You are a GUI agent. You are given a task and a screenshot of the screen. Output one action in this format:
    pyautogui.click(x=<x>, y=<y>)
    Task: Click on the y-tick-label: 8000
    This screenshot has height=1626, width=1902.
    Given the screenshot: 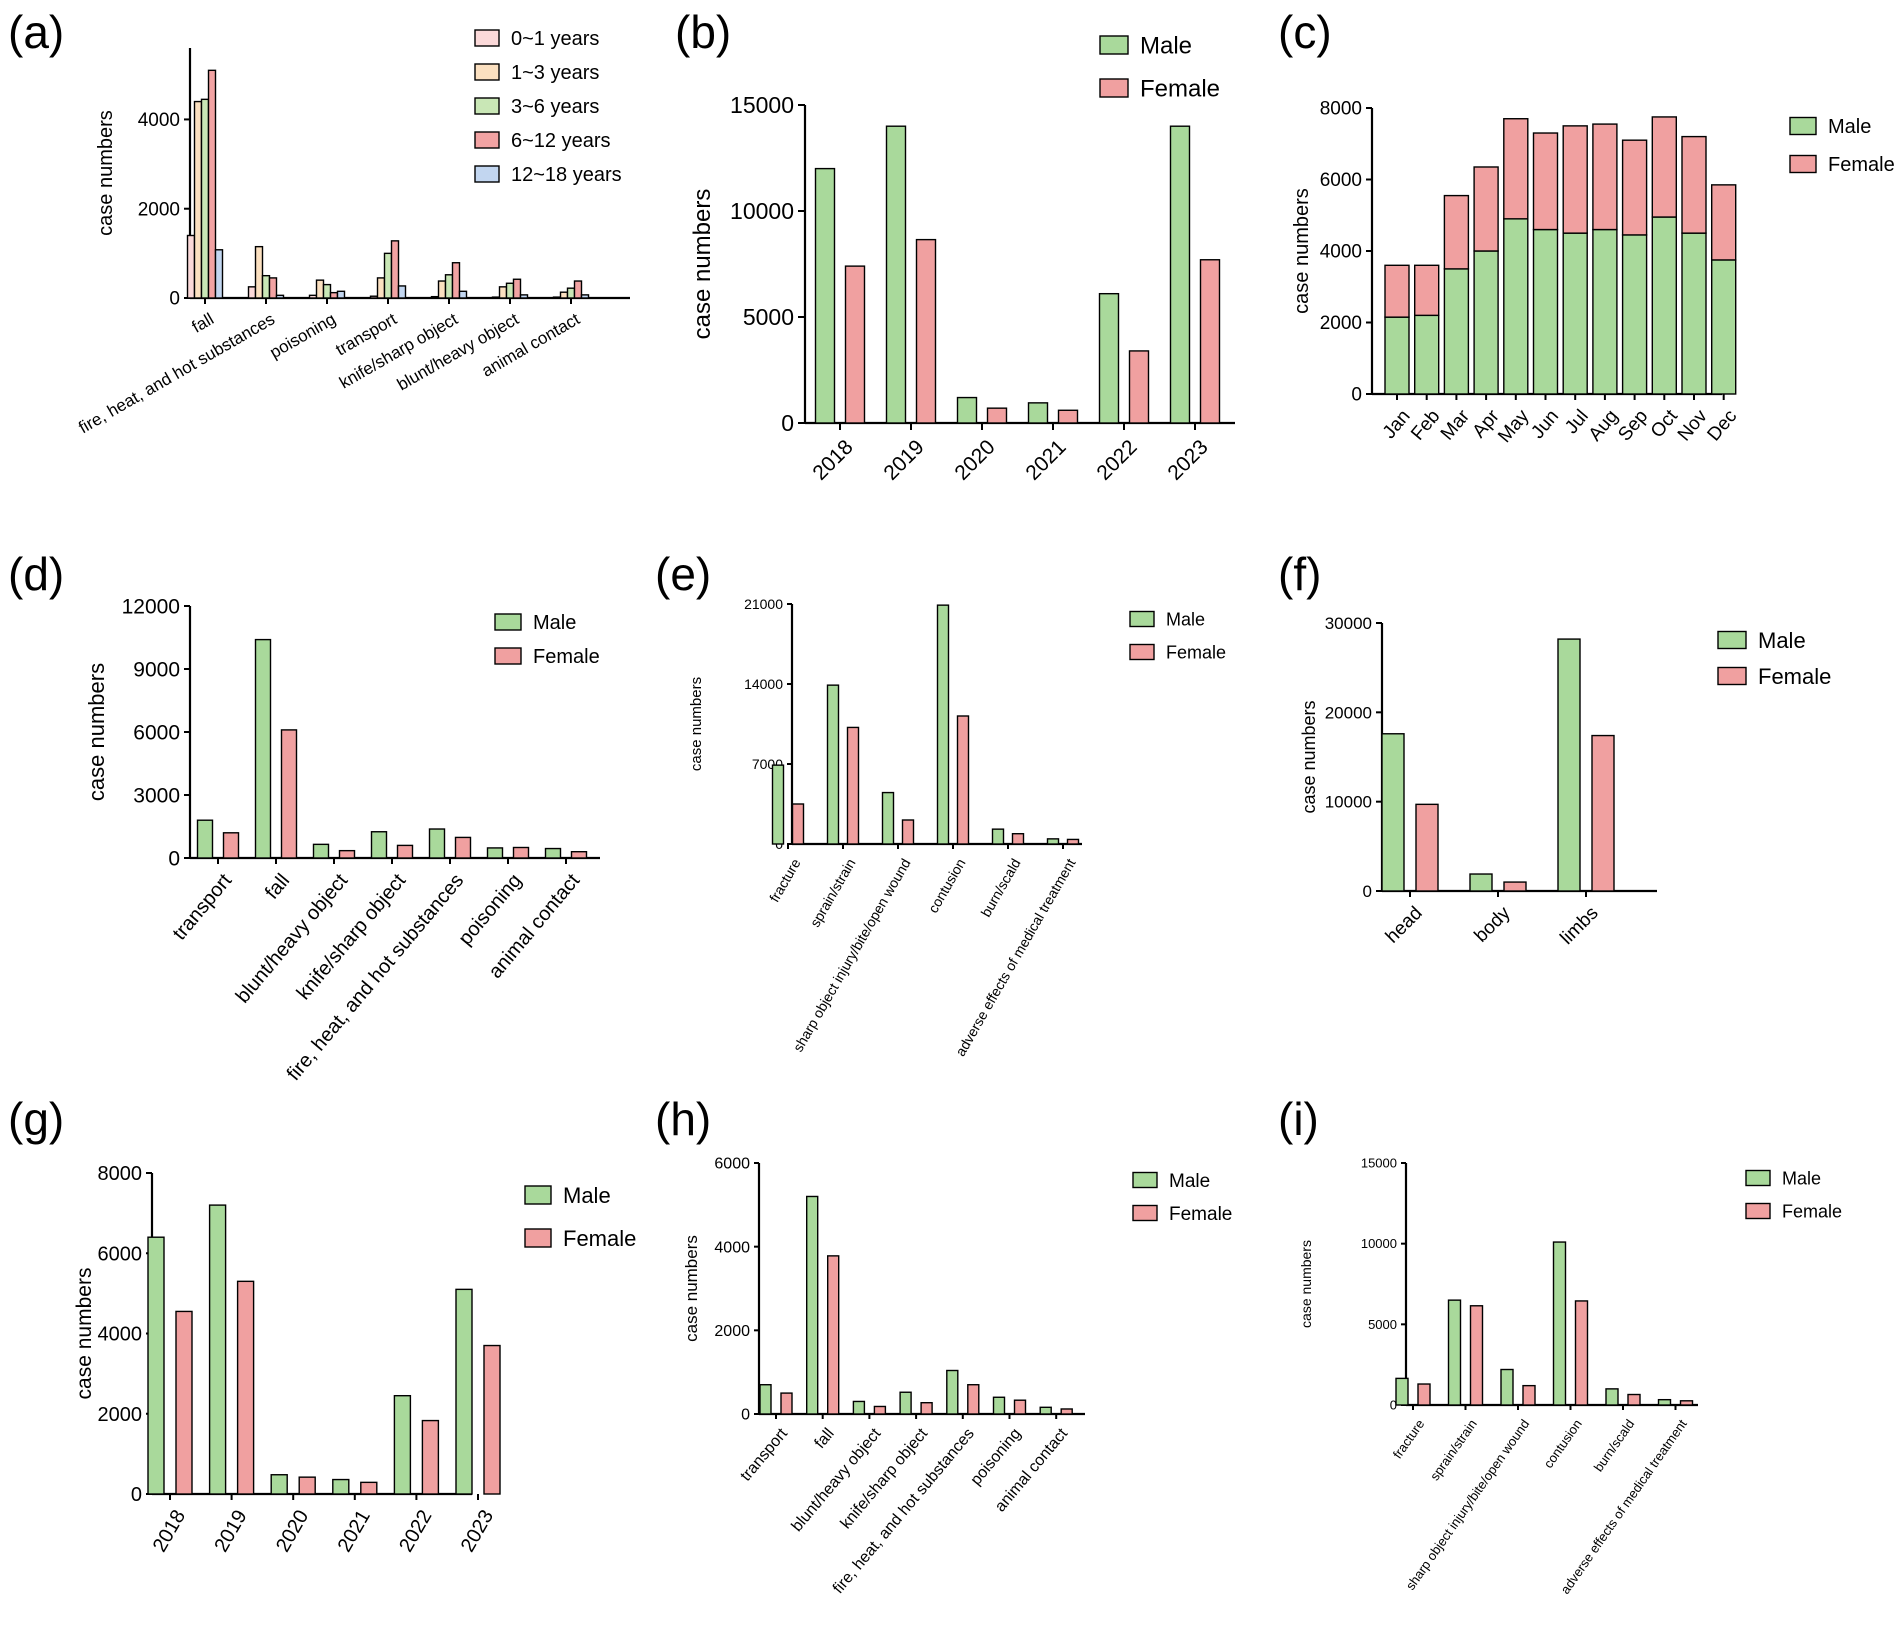 What is the action you would take?
    pyautogui.click(x=1341, y=109)
    